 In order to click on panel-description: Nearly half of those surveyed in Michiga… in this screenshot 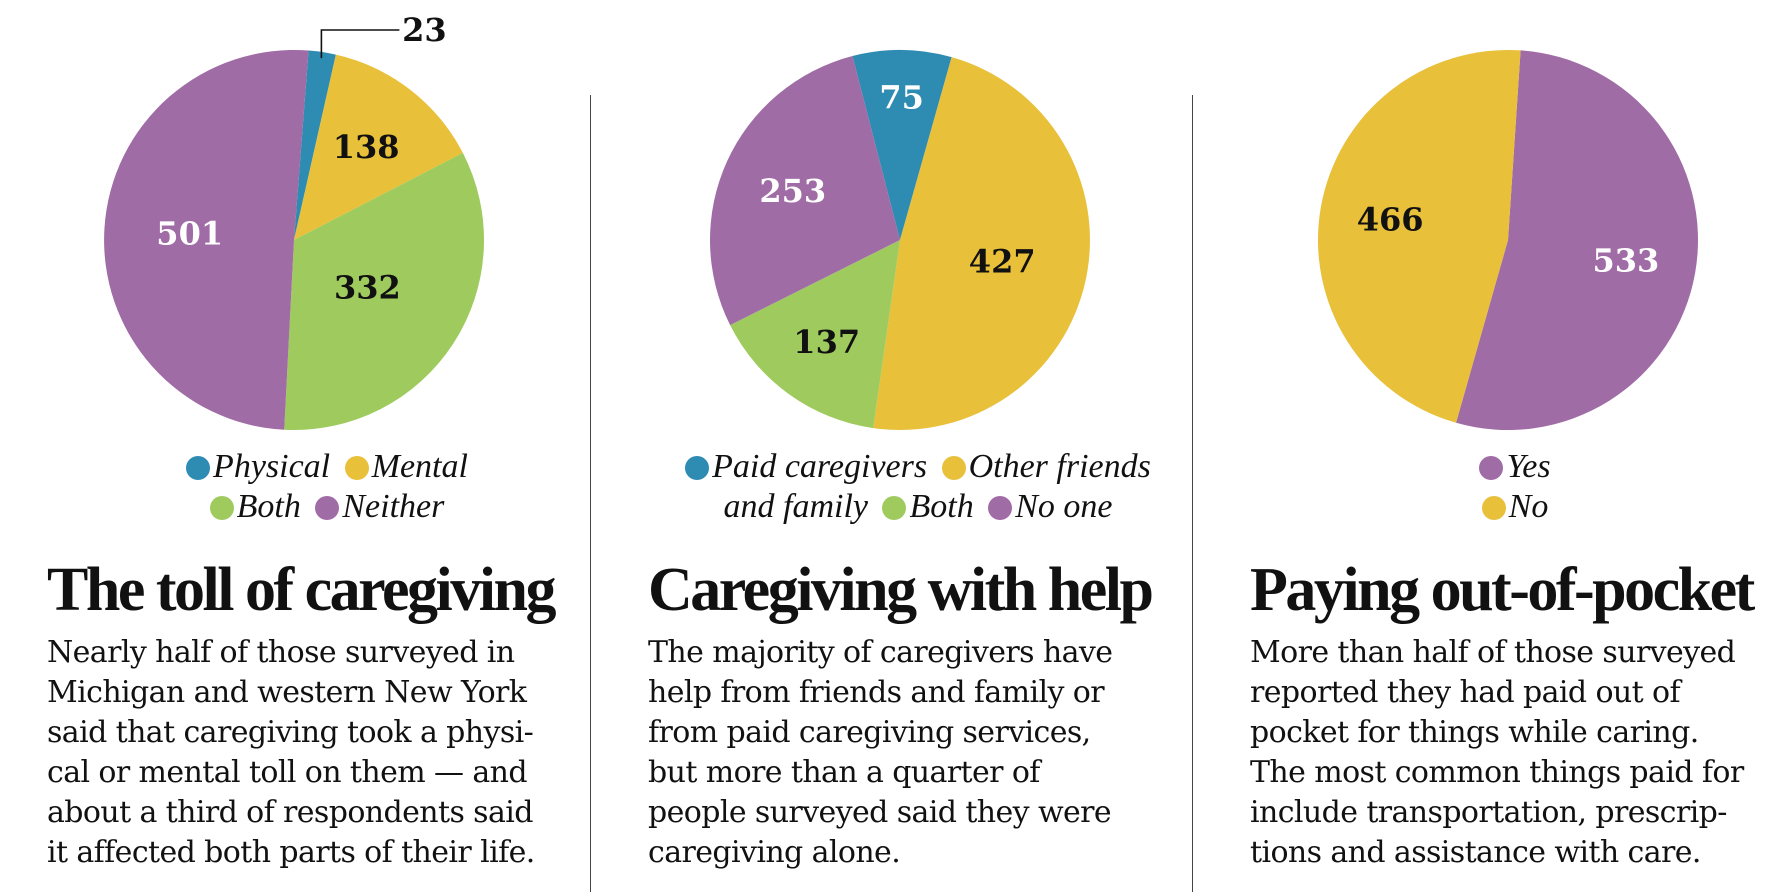, I will do `click(291, 752)`.